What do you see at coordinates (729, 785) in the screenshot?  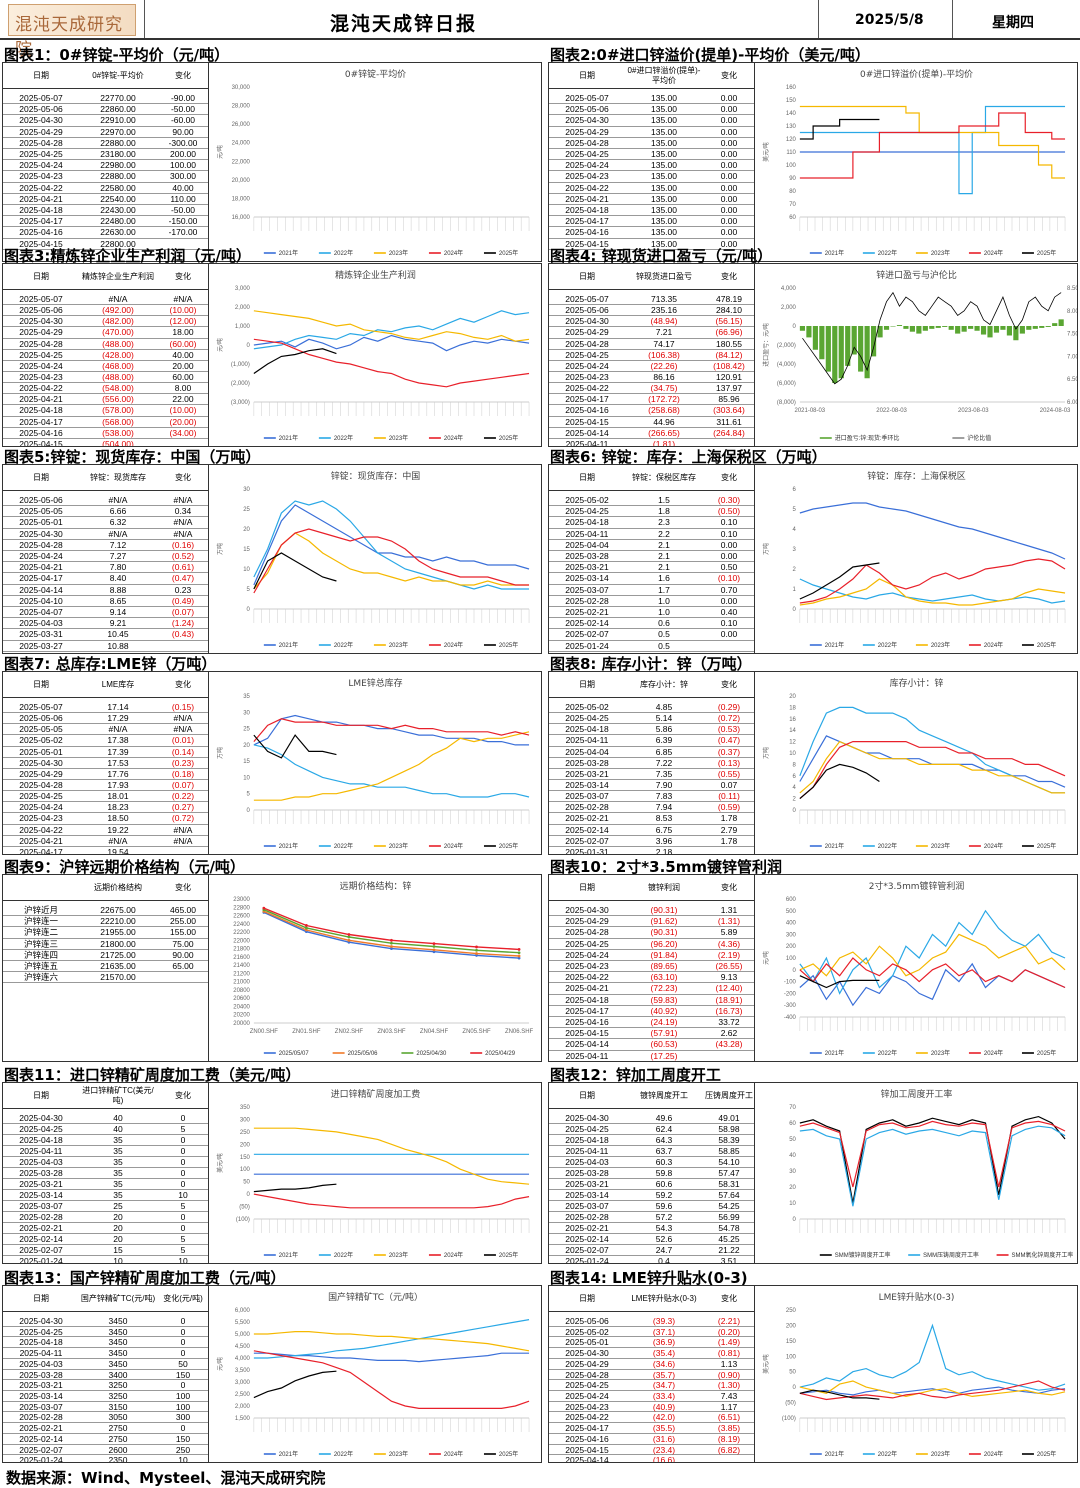 I see `table-cell: 0.07` at bounding box center [729, 785].